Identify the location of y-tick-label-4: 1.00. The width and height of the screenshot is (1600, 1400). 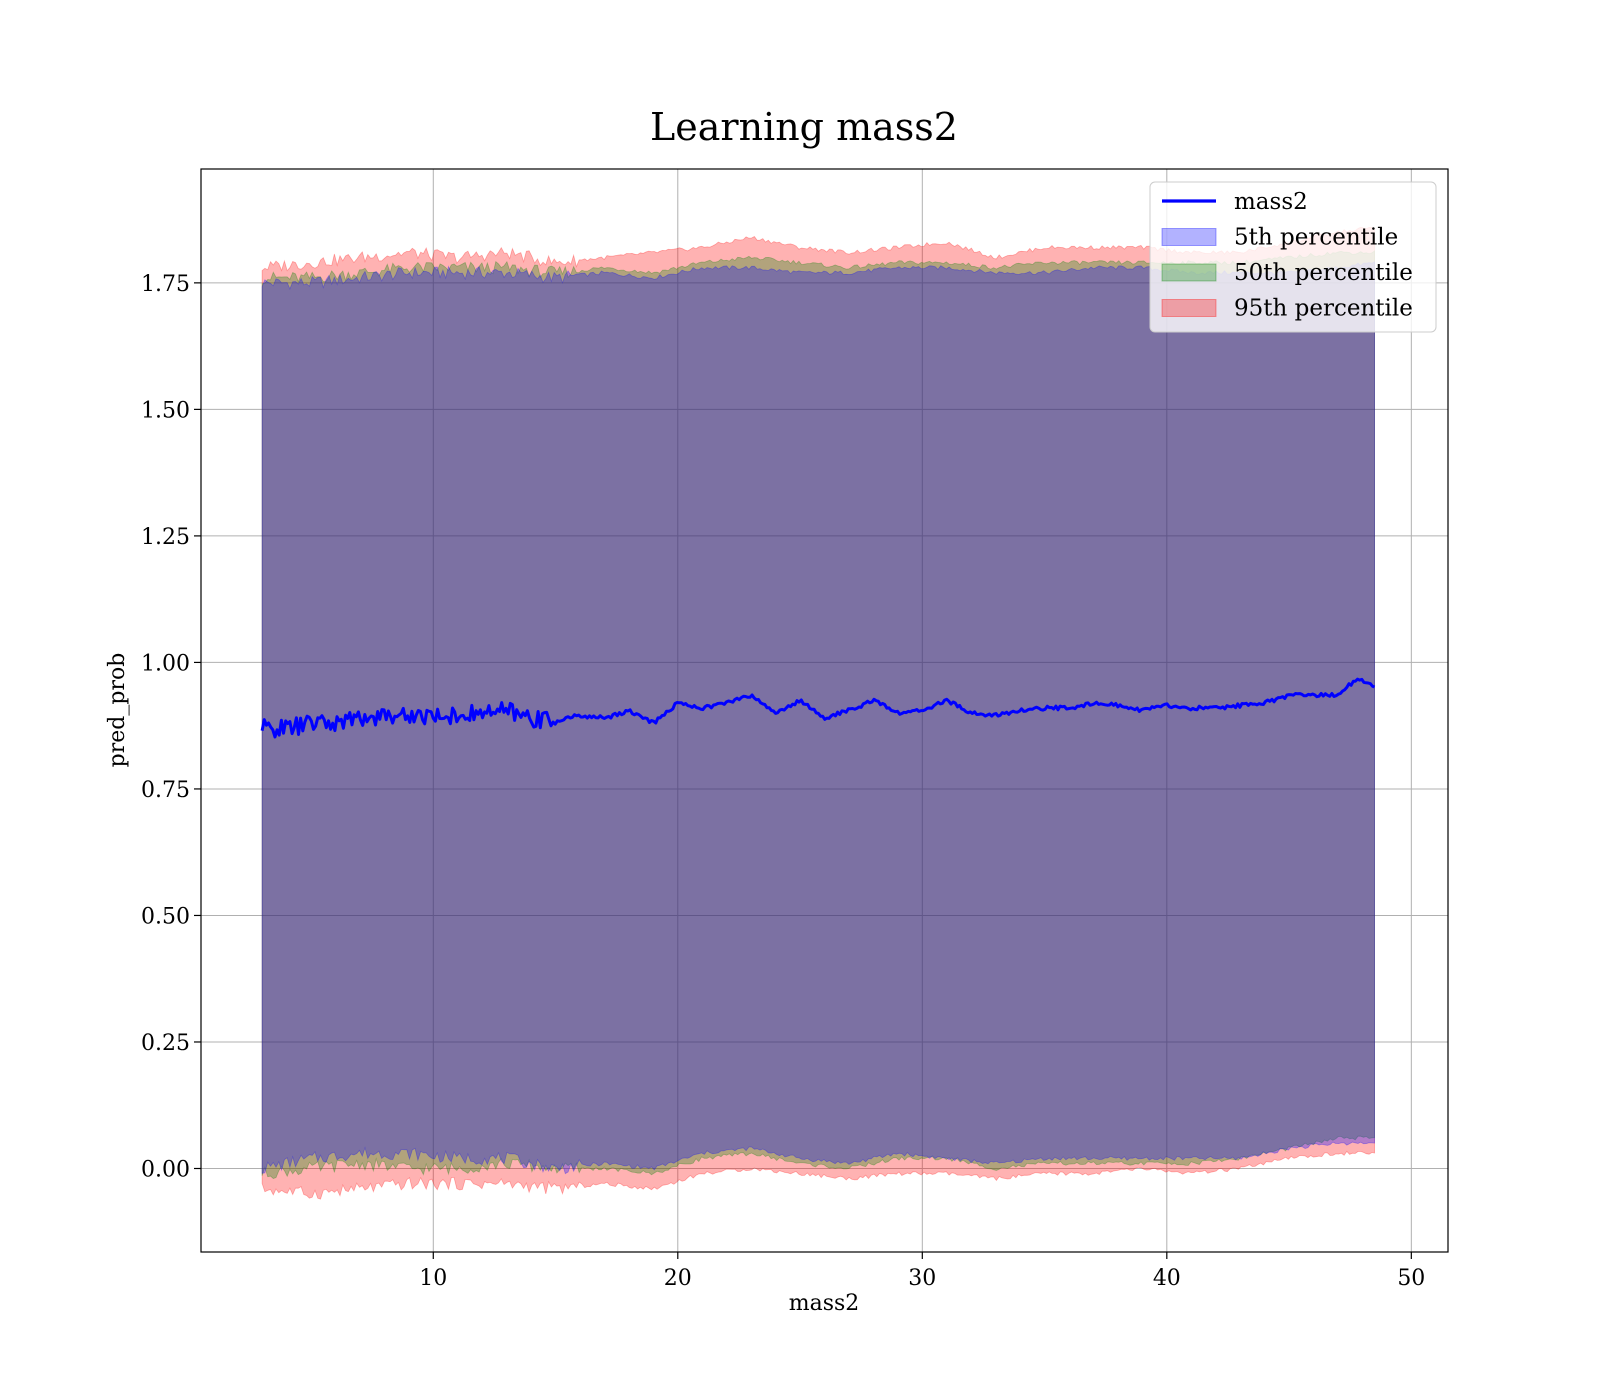
(165, 663).